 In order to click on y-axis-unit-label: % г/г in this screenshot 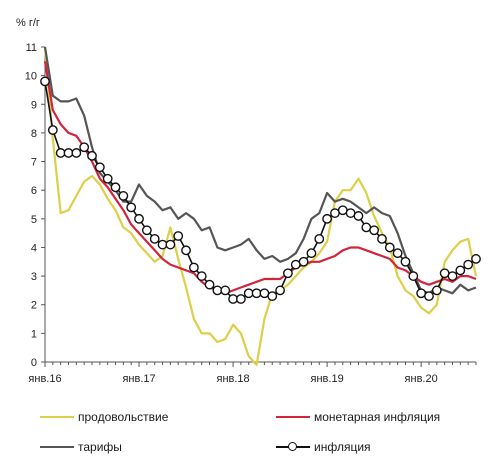, I will do `click(28, 23)`.